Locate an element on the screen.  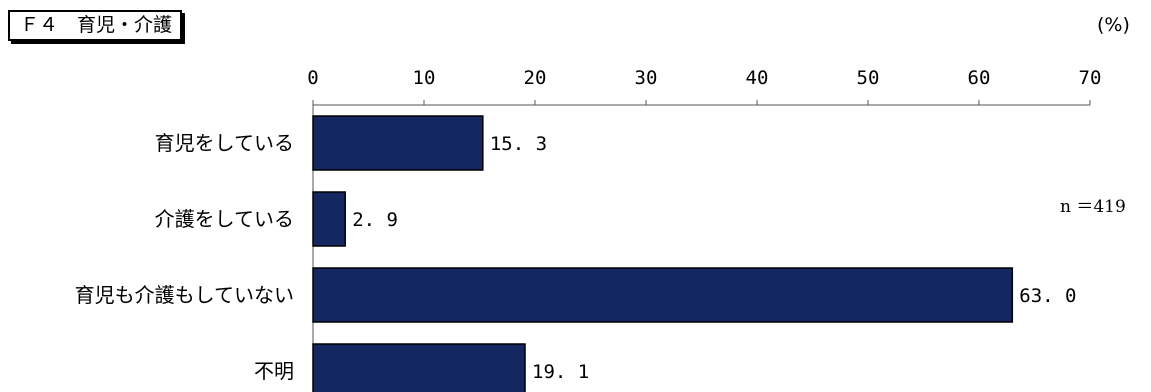
category-label: 介護をしている is located at coordinates (224, 219).